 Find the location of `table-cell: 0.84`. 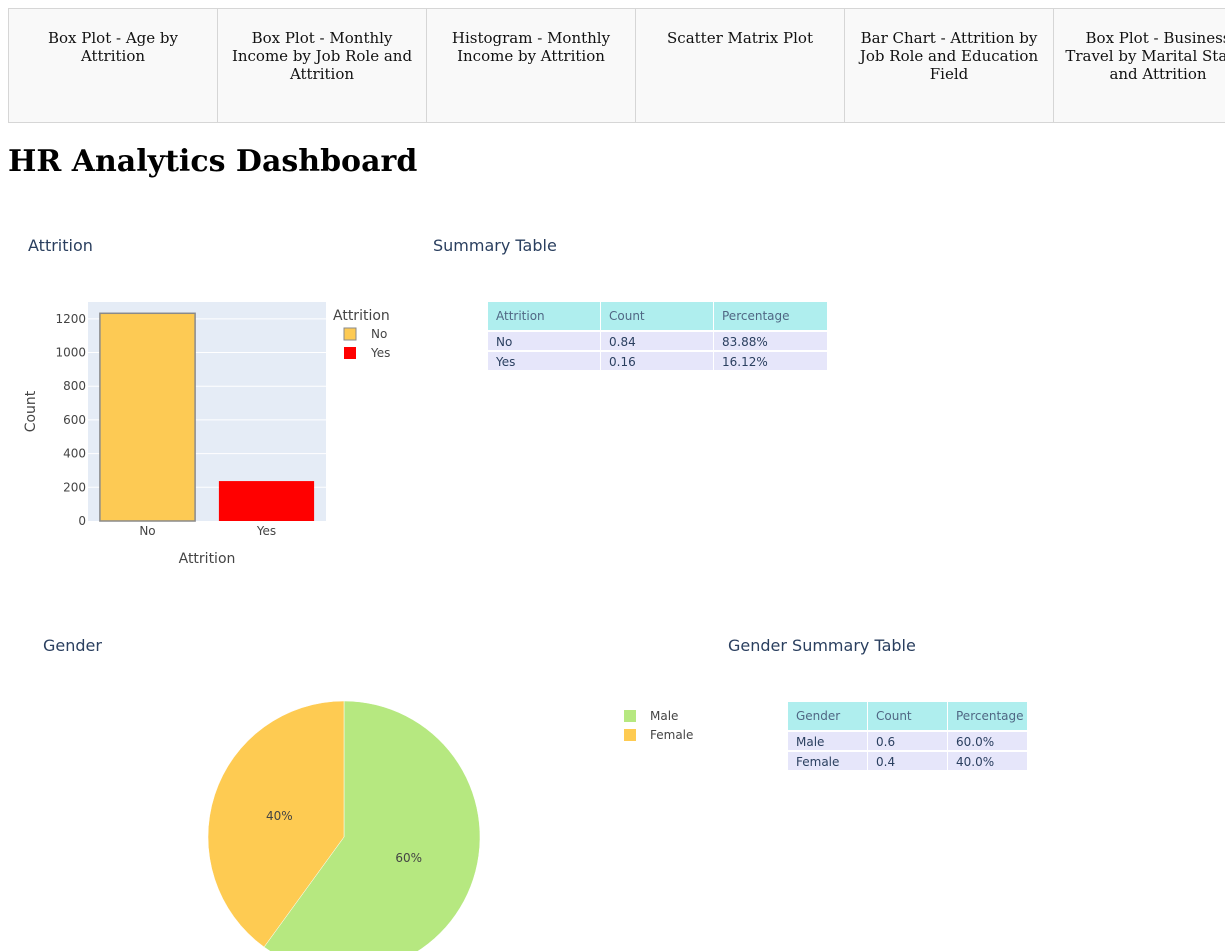

table-cell: 0.84 is located at coordinates (657, 341).